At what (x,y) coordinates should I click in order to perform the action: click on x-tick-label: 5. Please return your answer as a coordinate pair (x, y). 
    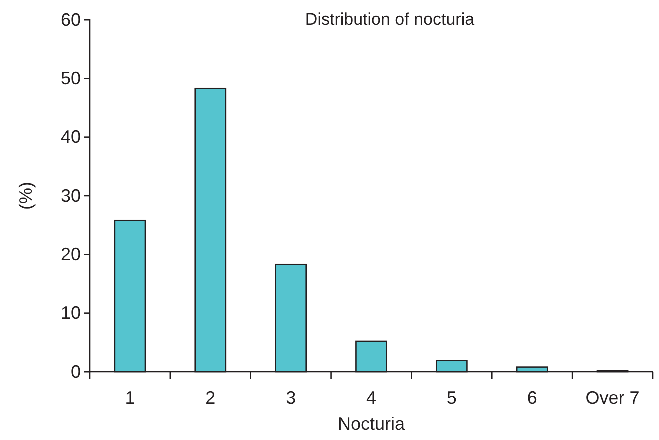
    Looking at the image, I should click on (451, 398).